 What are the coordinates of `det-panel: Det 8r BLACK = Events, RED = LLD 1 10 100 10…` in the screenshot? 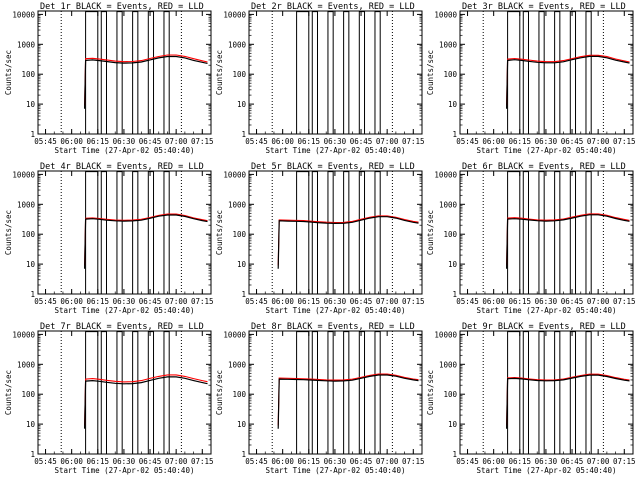 It's located at (320, 398).